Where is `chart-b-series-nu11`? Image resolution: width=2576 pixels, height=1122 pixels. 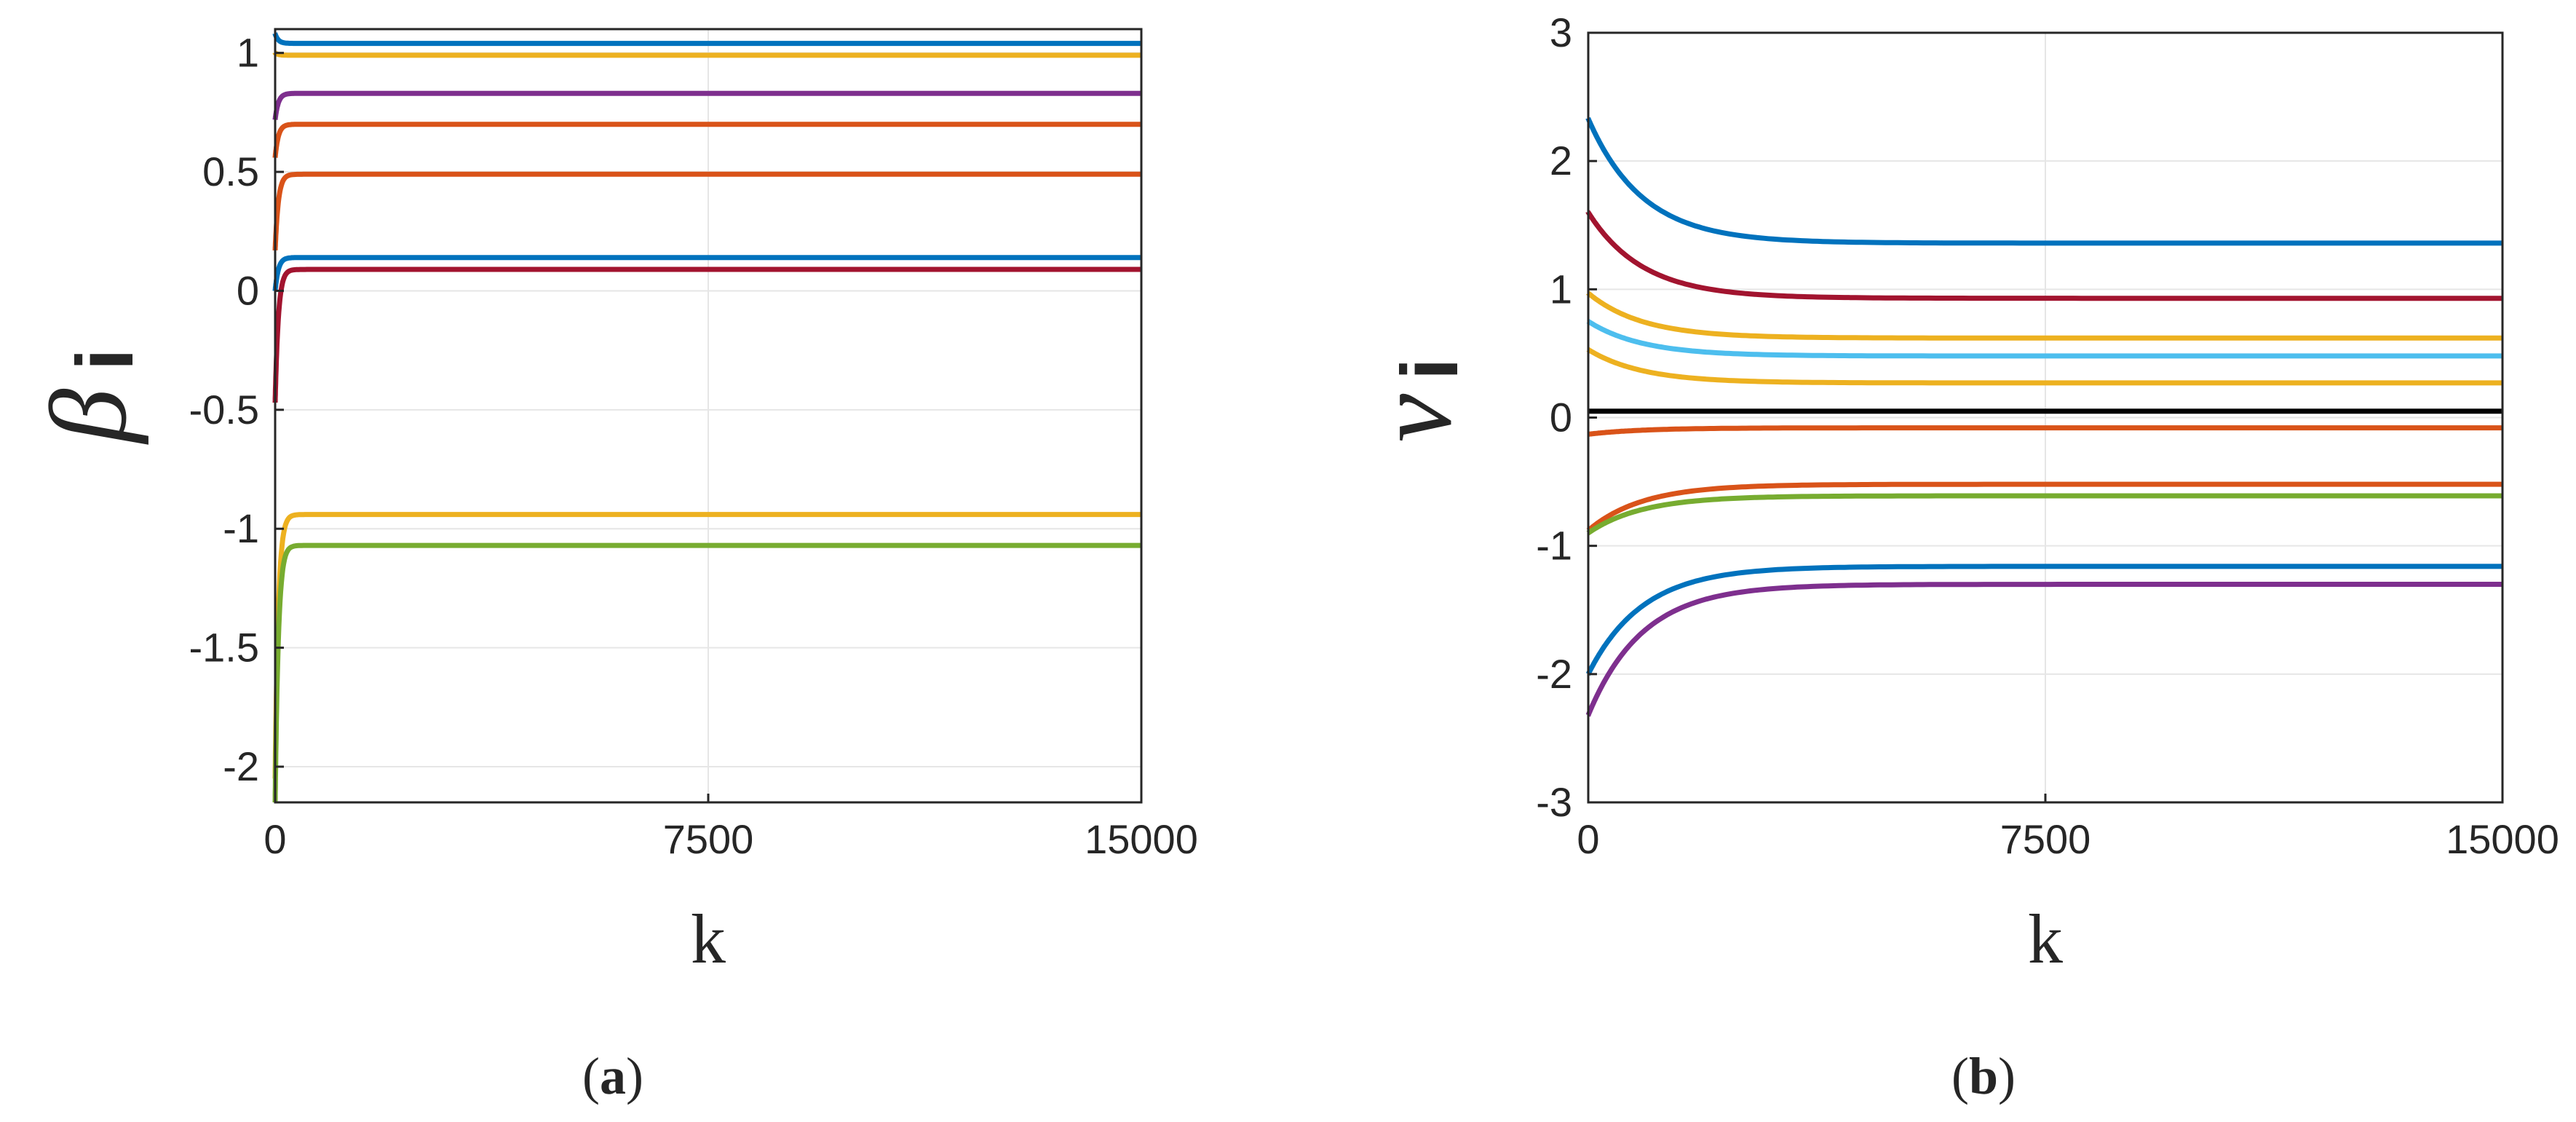
chart-b-series-nu11 is located at coordinates (2043, 650).